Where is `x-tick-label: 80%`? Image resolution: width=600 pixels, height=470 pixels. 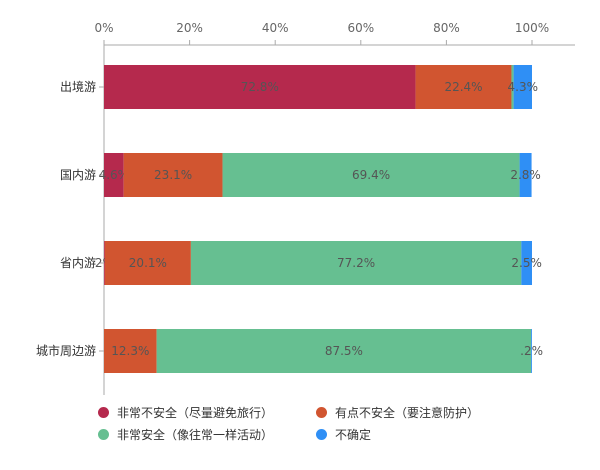
x-tick-label: 80% is located at coordinates (446, 28).